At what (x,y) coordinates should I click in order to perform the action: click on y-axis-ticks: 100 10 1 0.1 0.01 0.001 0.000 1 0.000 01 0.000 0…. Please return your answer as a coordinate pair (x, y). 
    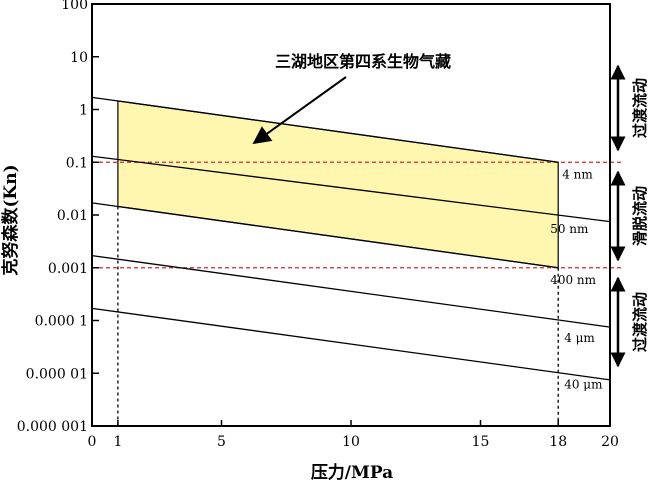
    Looking at the image, I should click on (58, 217).